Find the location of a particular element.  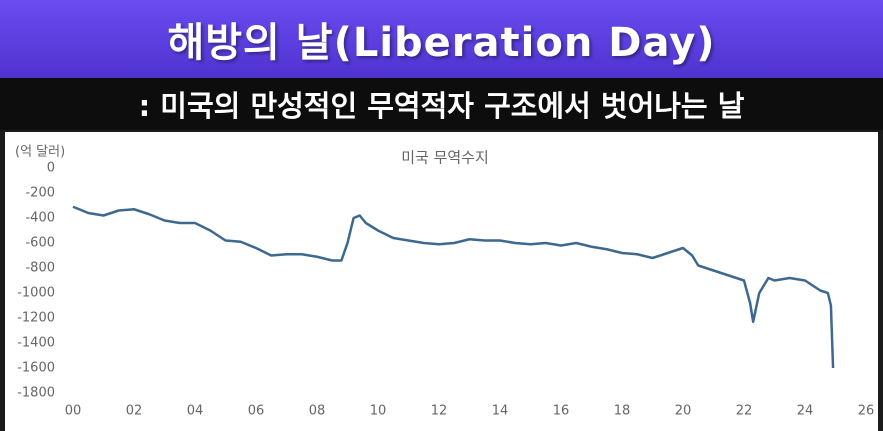

y-tick-label: -1800 is located at coordinates (36, 393).